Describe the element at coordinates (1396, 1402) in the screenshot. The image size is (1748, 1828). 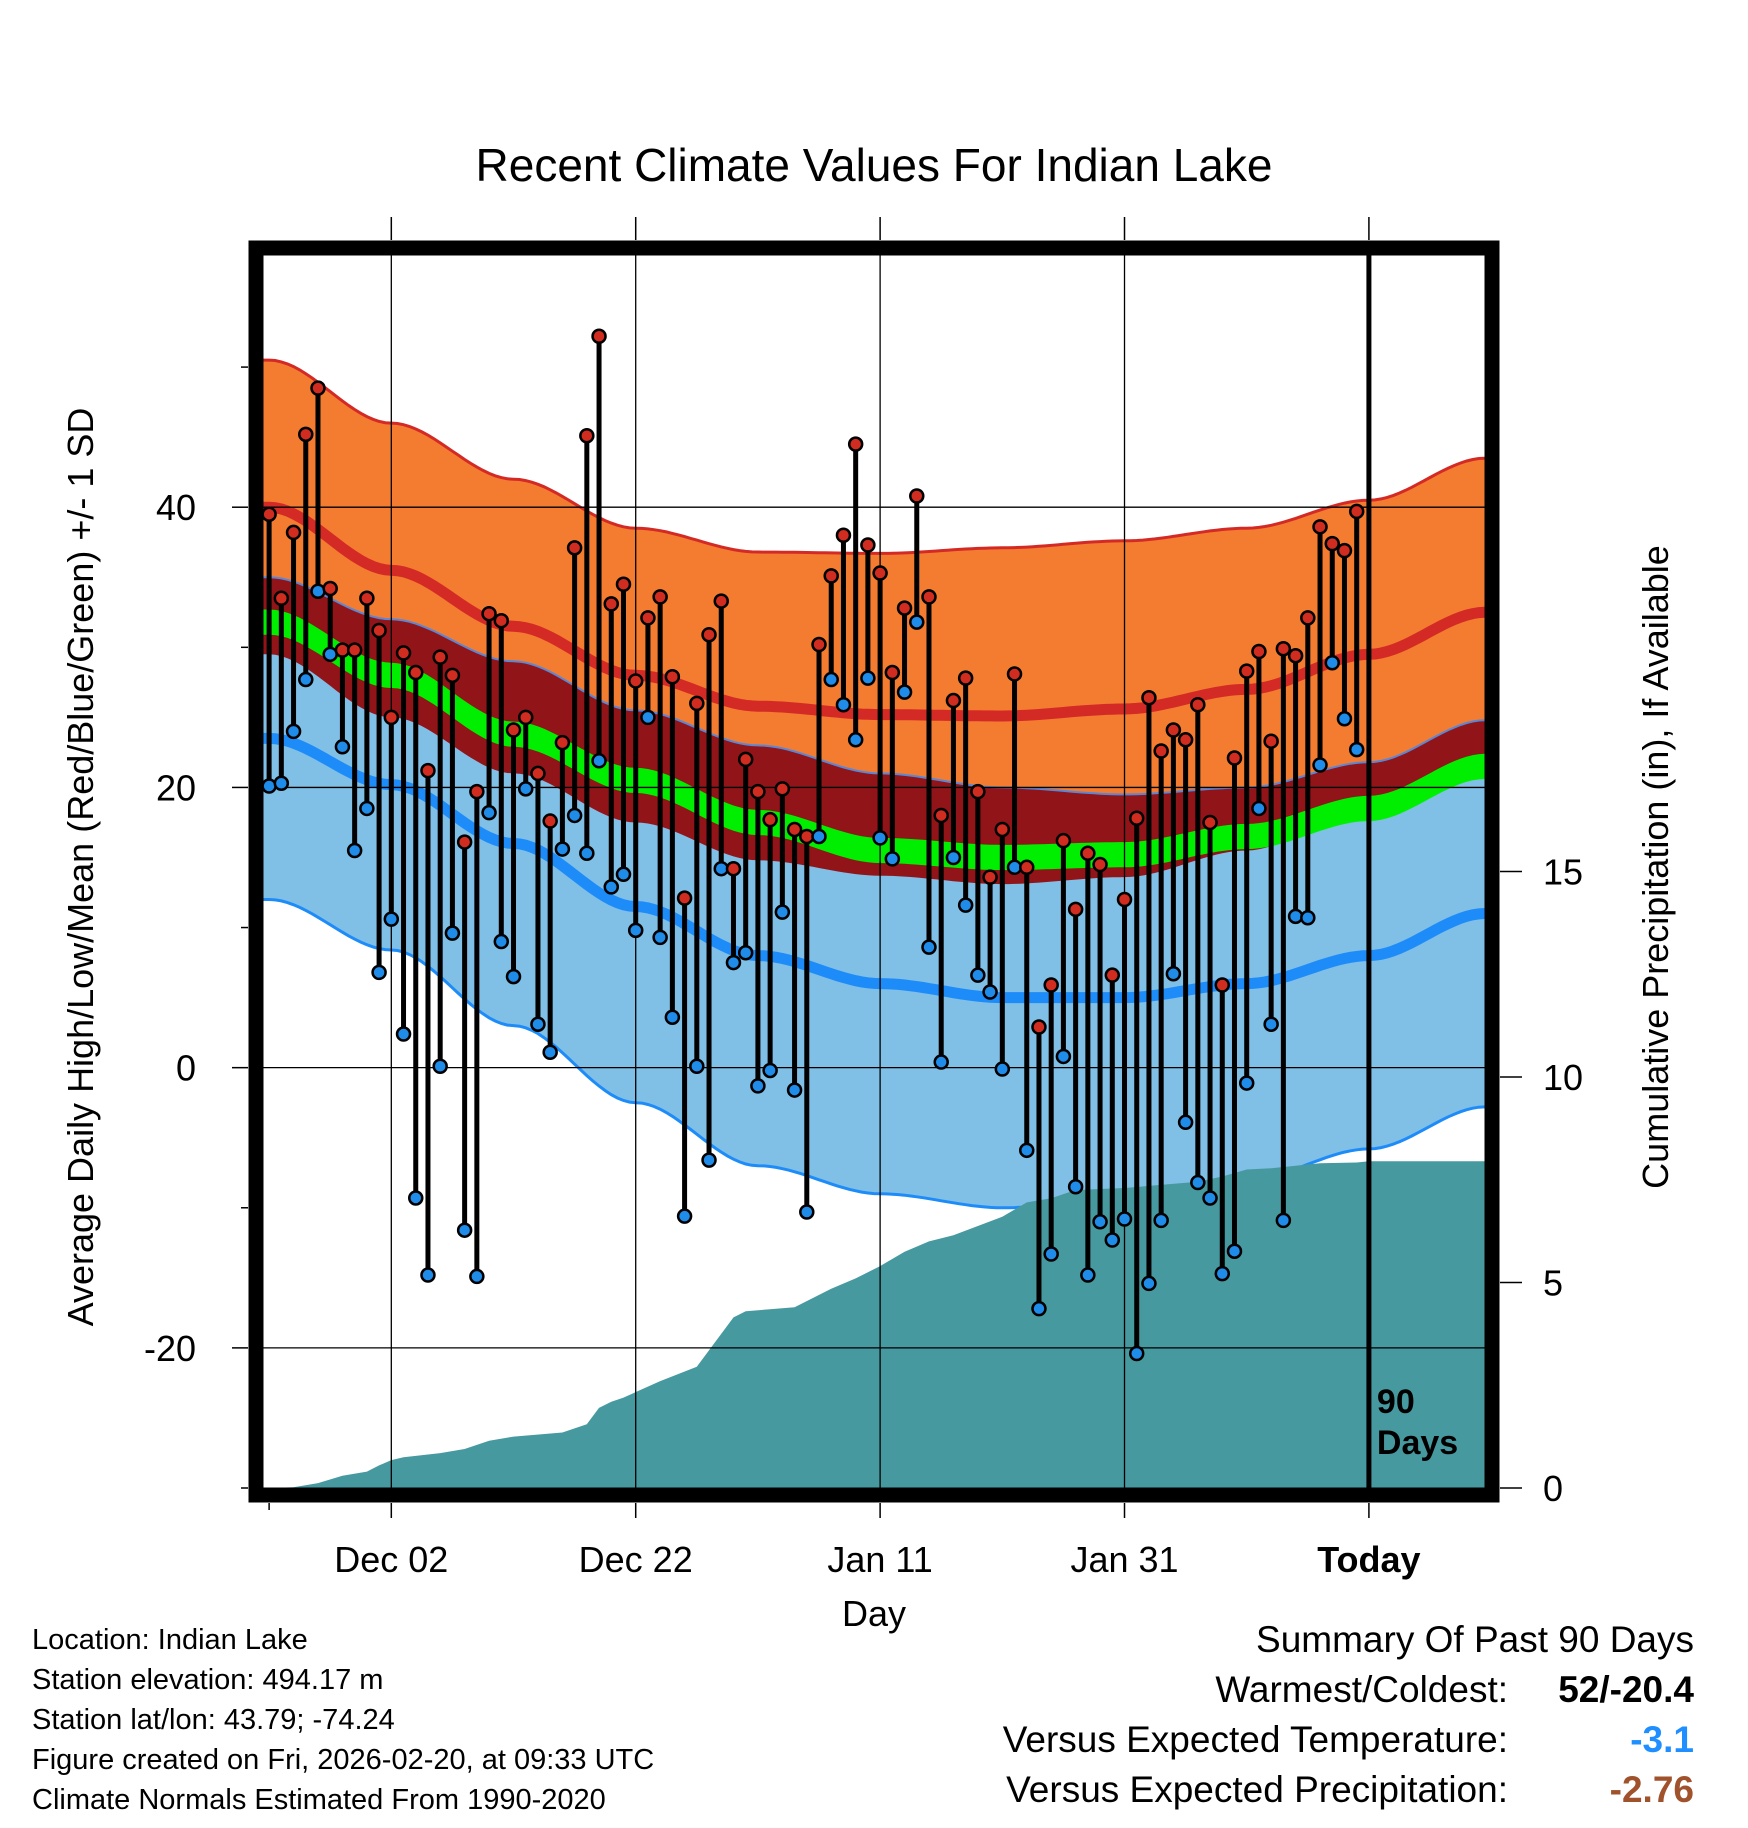
I see `today-marker-label-1: 90` at that location.